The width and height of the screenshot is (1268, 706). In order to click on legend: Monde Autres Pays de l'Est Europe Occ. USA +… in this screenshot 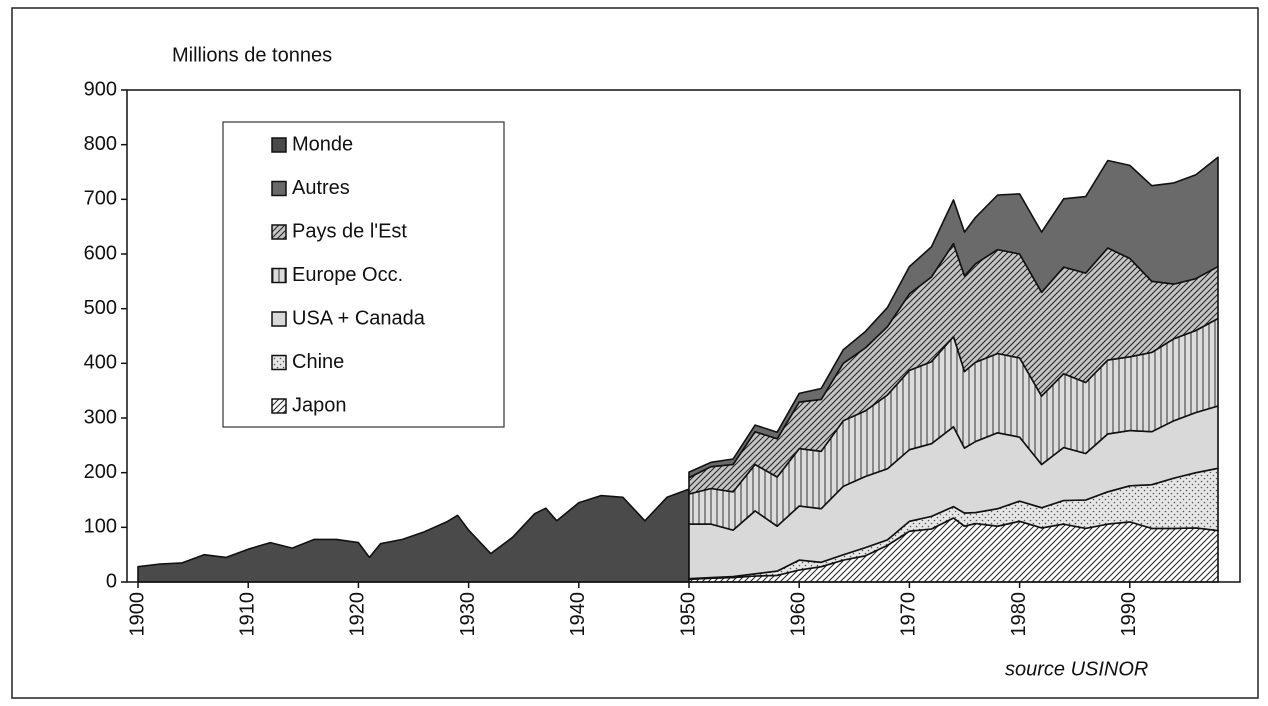, I will do `click(363, 274)`.